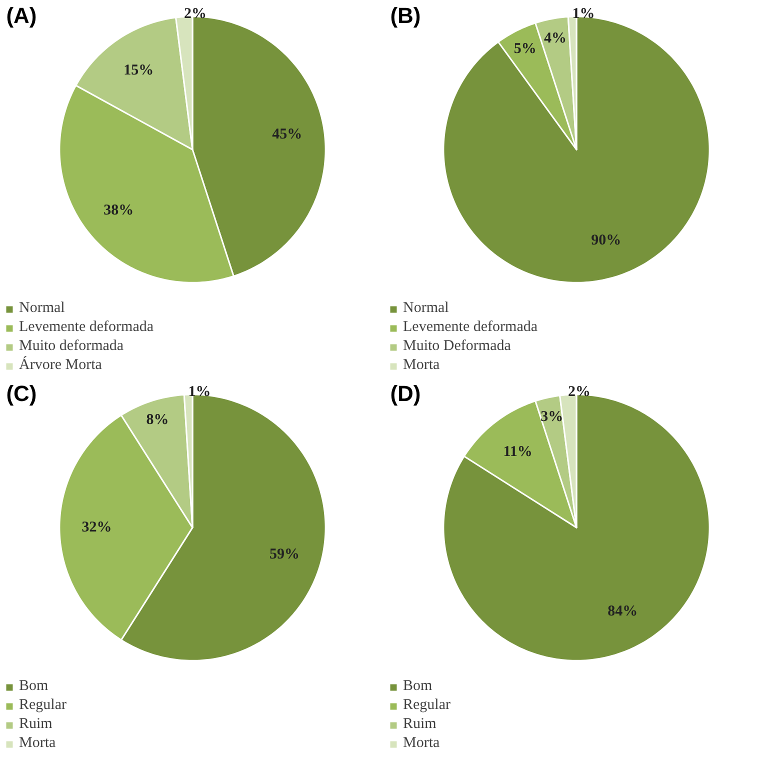 The width and height of the screenshot is (769, 760). Describe the element at coordinates (21, 15) in the screenshot. I see `chart-title: (A)` at that location.